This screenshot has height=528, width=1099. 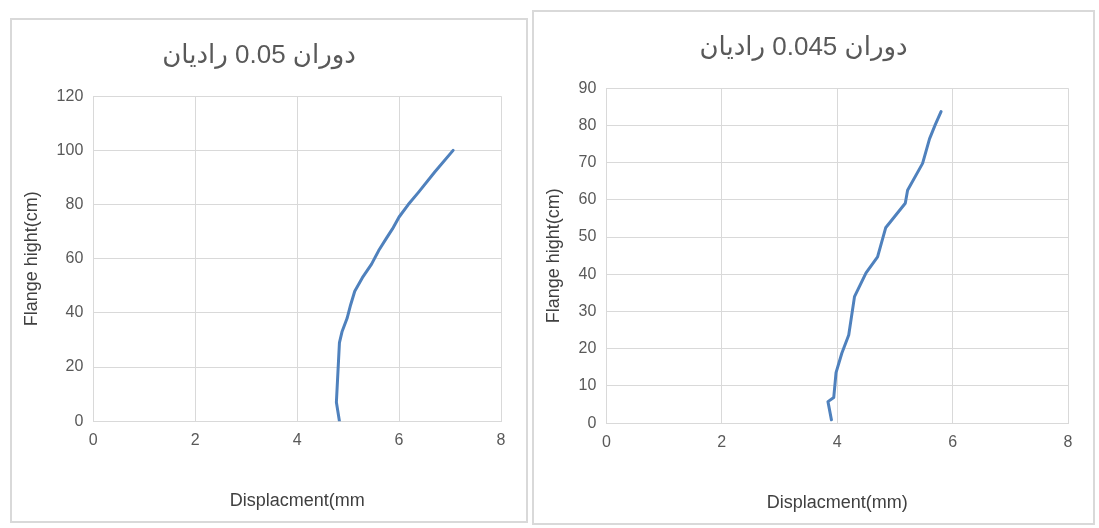 What do you see at coordinates (297, 500) in the screenshot?
I see `x-axis-title: Displacment(mm` at bounding box center [297, 500].